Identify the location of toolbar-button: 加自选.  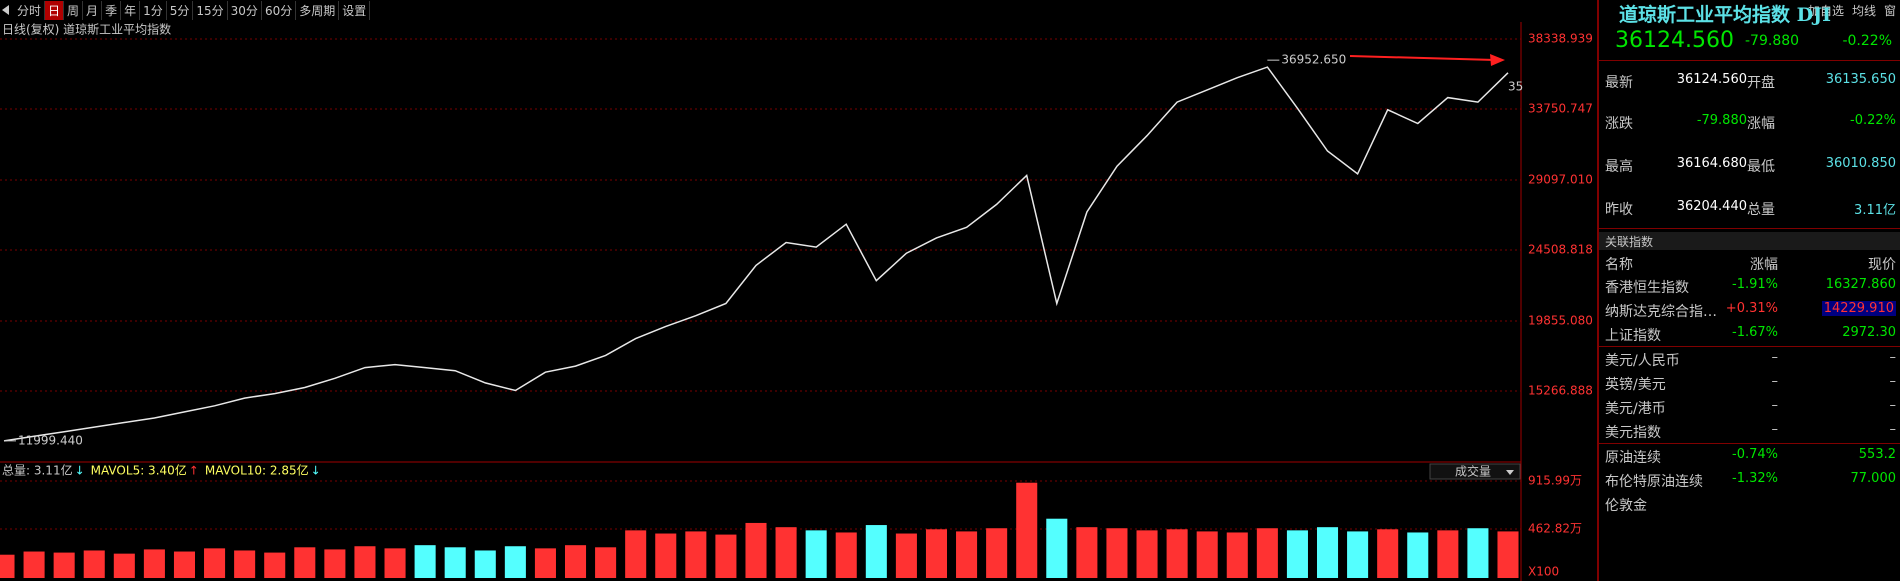
(1825, 10).